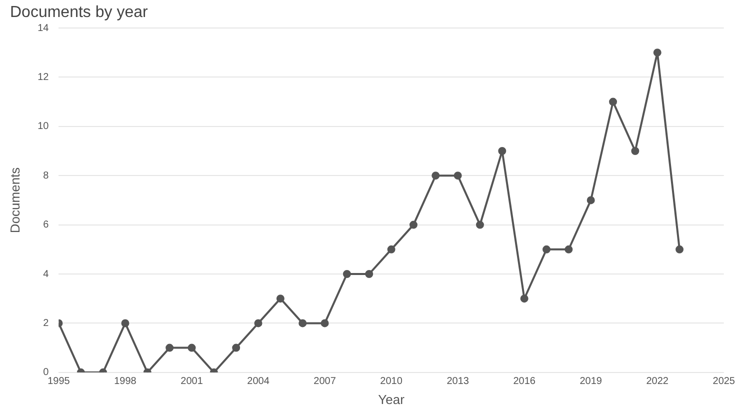 This screenshot has width=738, height=412. I want to click on x-tick-label: 2016, so click(524, 382).